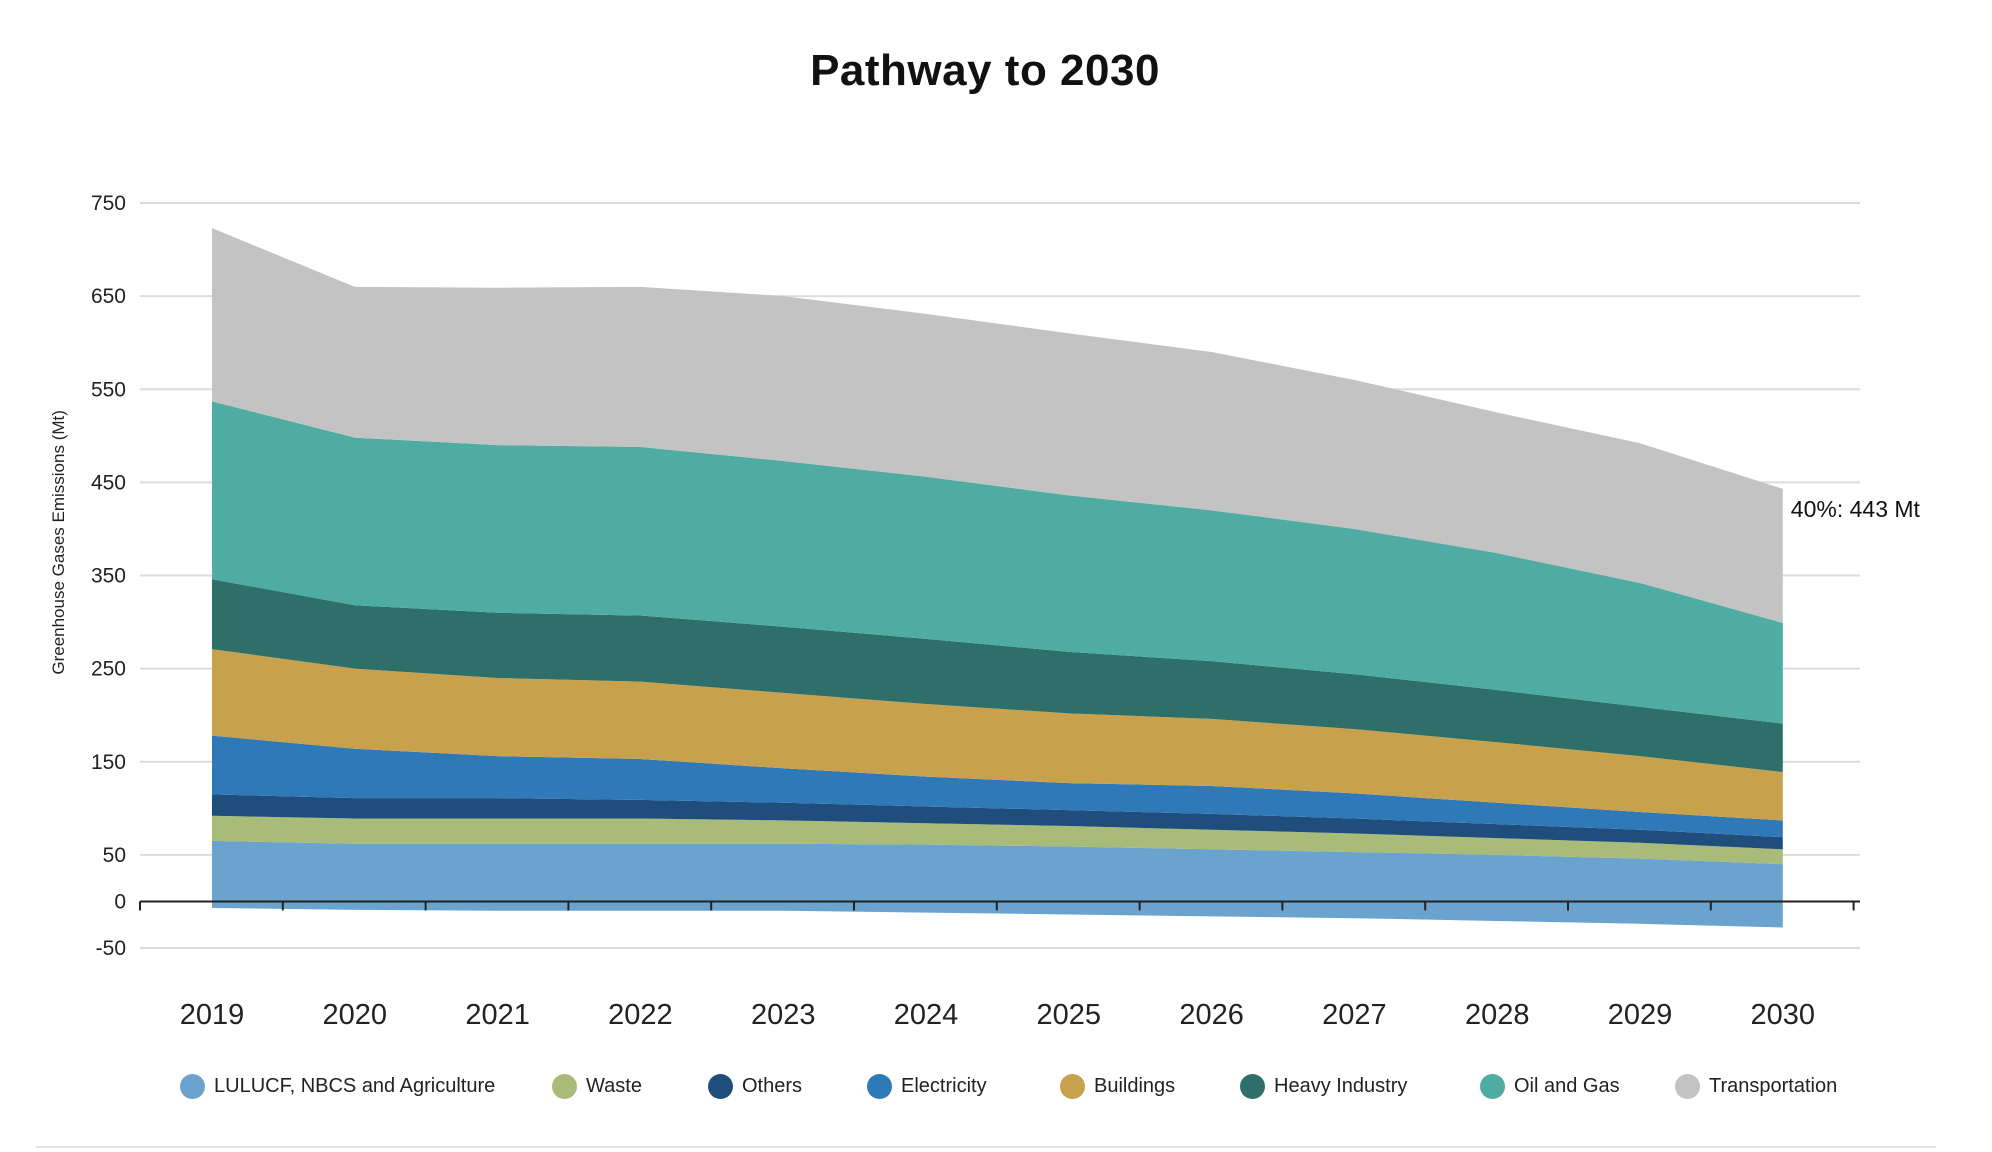  I want to click on legend-item: LULUCF, NBCS and Agriculture, so click(337, 1086).